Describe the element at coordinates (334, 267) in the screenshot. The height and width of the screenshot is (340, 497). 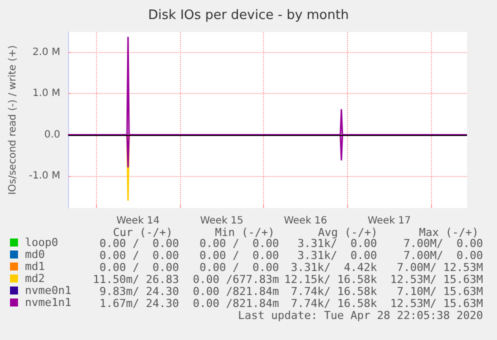
I see `text: 3.31k/ 4.42k` at that location.